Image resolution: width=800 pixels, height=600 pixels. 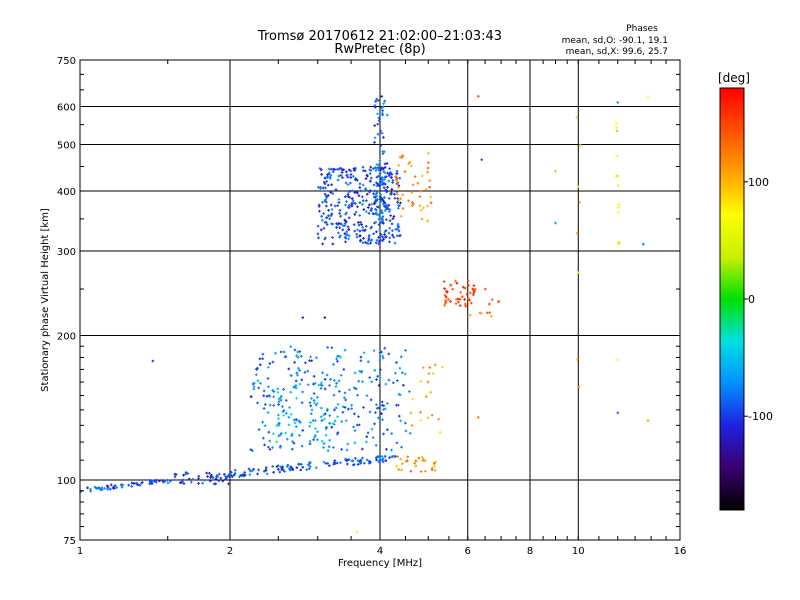 I want to click on x-tick-label: 6, so click(x=468, y=551).